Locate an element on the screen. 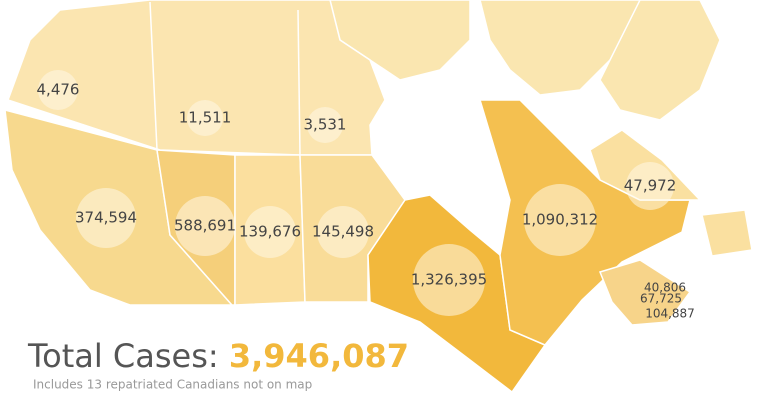 This screenshot has height=412, width=765. region-label: 40,806 is located at coordinates (665, 288).